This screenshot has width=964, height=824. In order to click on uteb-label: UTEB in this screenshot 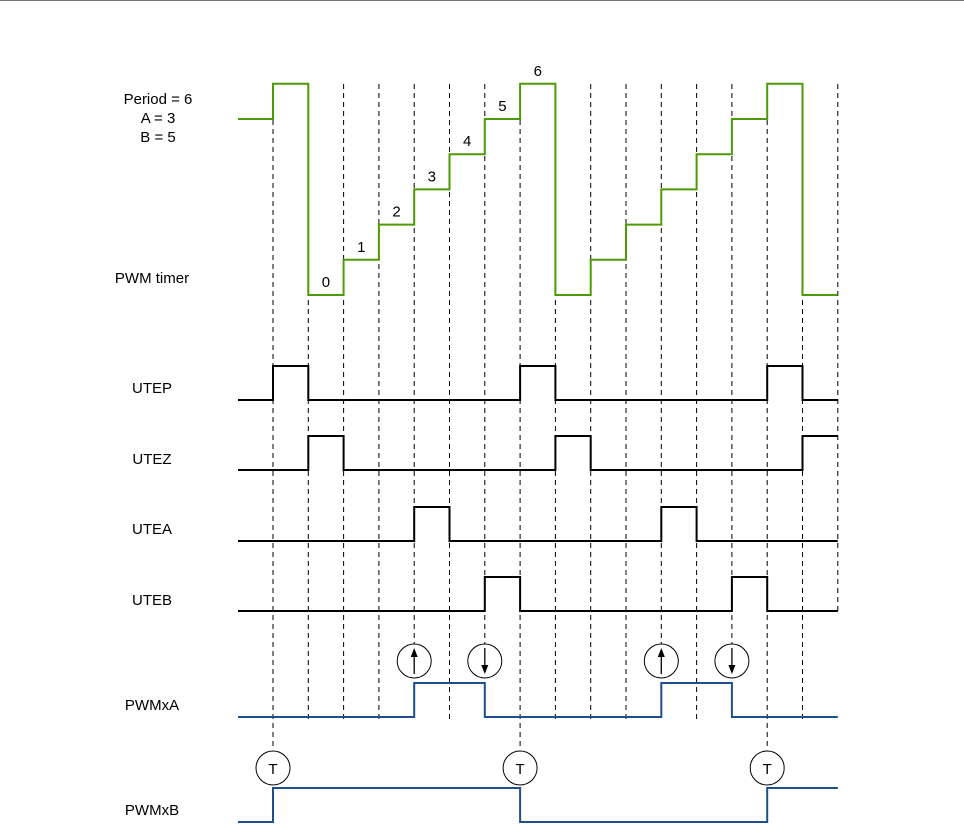, I will do `click(152, 600)`.